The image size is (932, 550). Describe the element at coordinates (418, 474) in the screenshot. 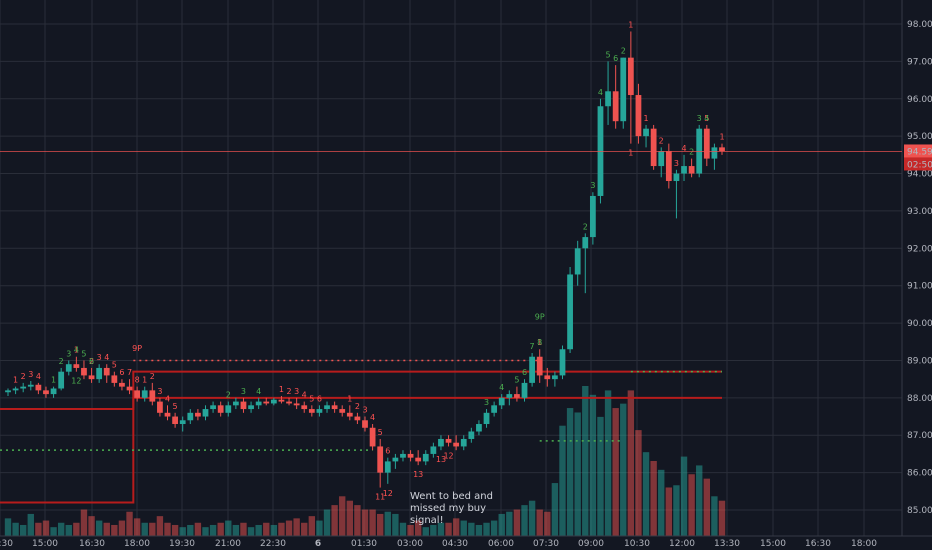

I see `count-label-low: 13` at that location.